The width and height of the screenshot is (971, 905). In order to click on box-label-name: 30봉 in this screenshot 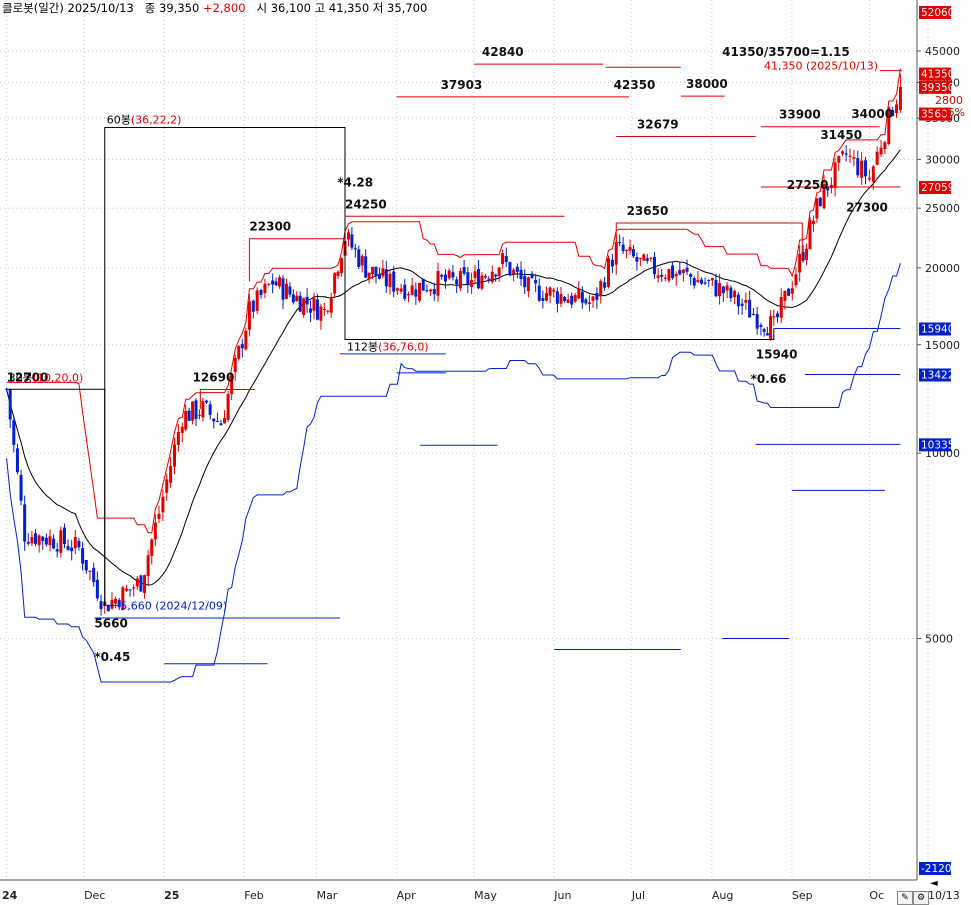, I will do `click(21, 377)`.